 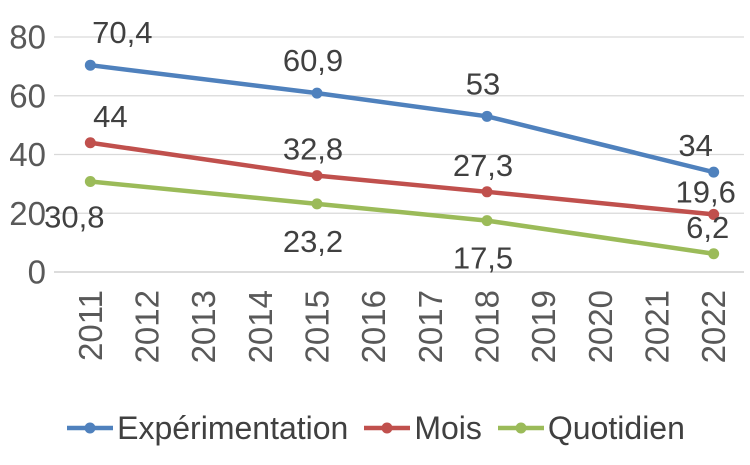 What do you see at coordinates (313, 149) in the screenshot?
I see `data-label: 32,8` at bounding box center [313, 149].